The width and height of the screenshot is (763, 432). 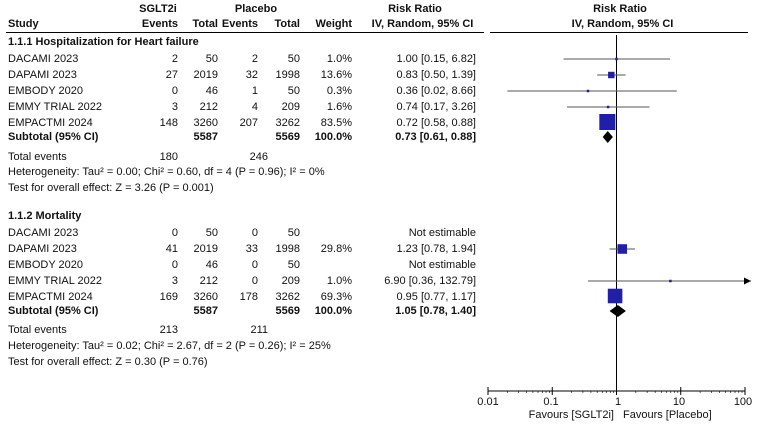 I want to click on events-placebo: 178, so click(x=248, y=297).